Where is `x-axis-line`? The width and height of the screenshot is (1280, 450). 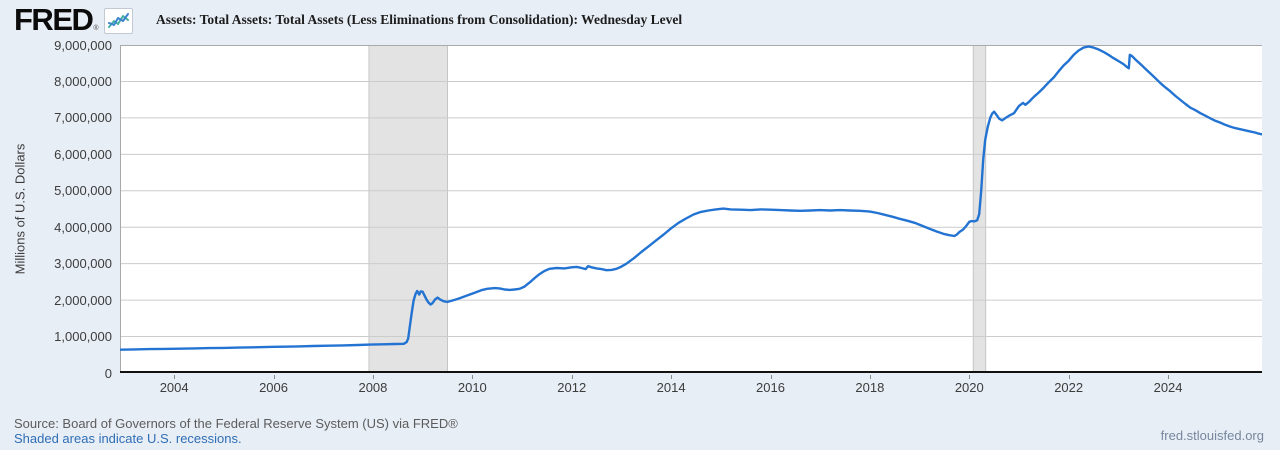
x-axis-line is located at coordinates (691, 372).